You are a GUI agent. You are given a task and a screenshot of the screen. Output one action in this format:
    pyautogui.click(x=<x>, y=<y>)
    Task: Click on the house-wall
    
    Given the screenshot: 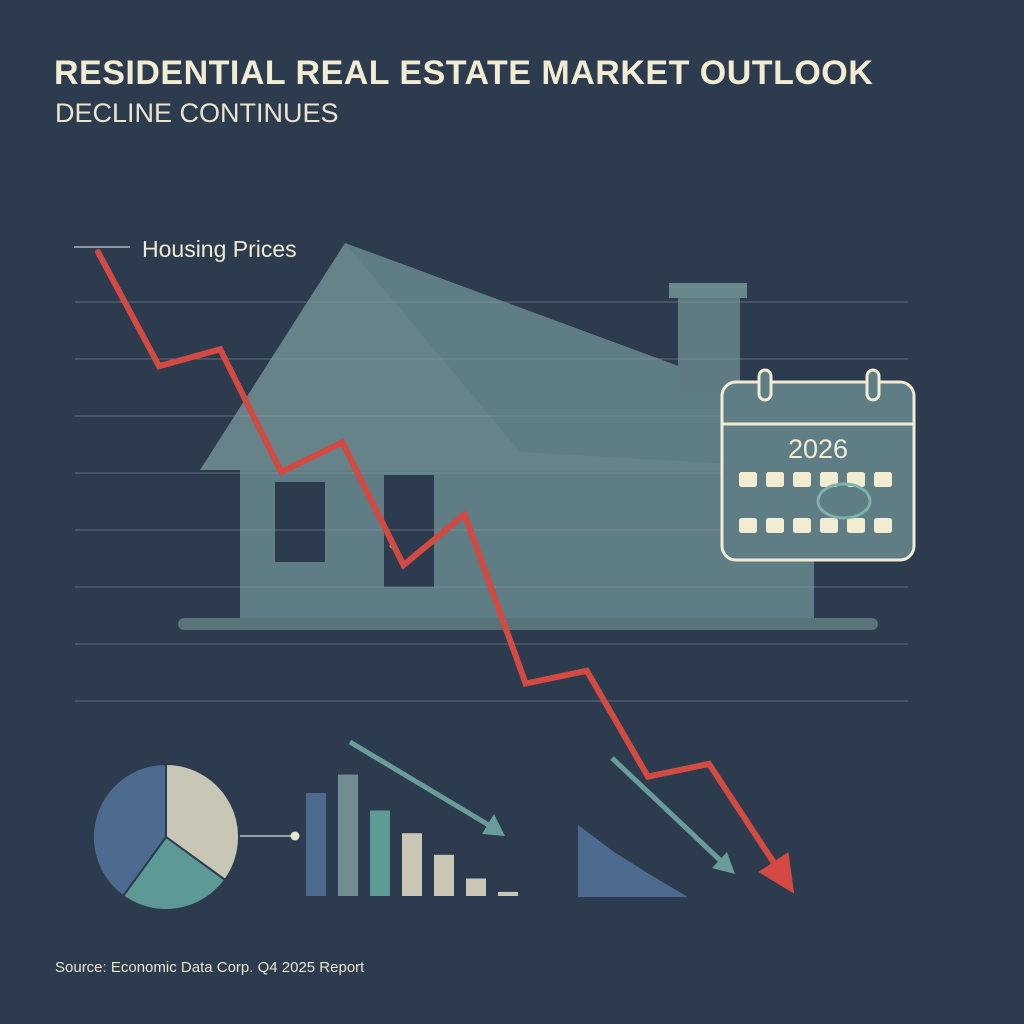 What is the action you would take?
    pyautogui.click(x=527, y=546)
    